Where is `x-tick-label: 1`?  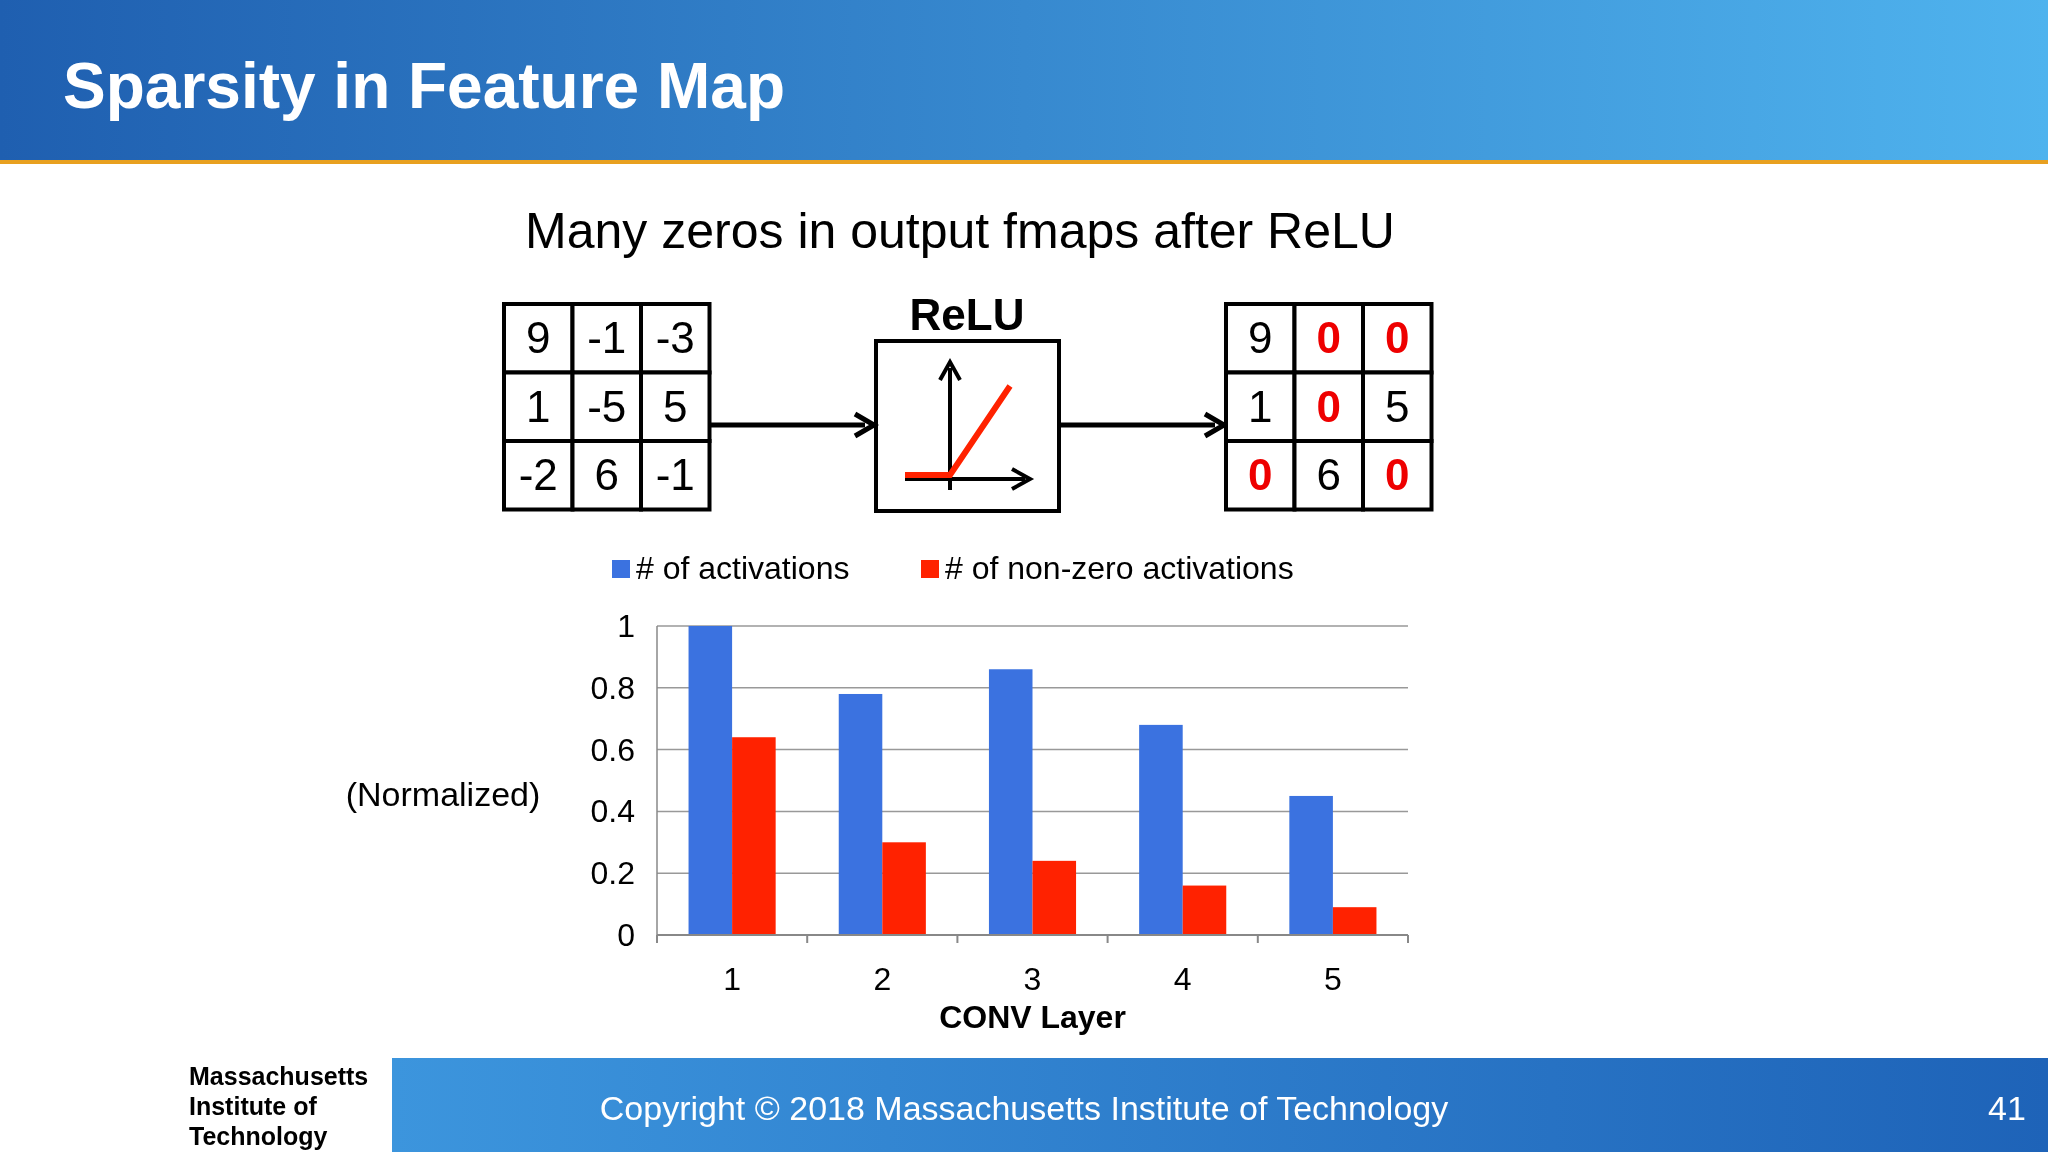 x-tick-label: 1 is located at coordinates (732, 979).